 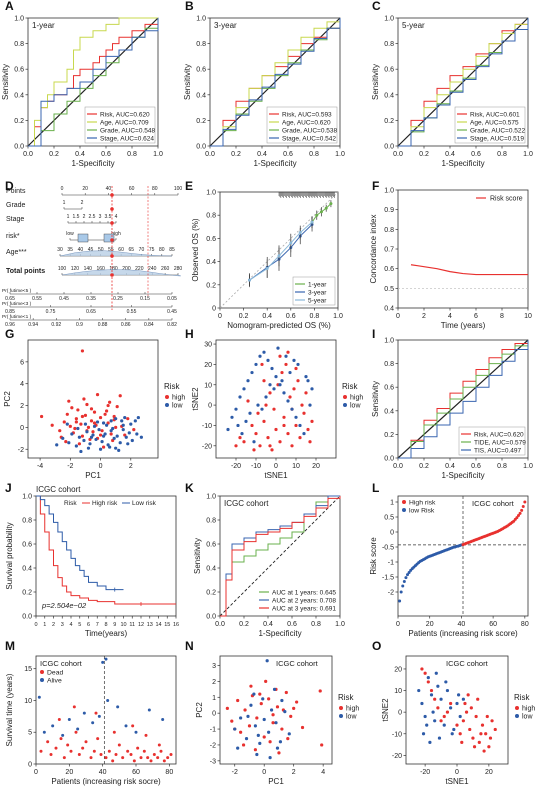 I want to click on roc-curve, so click(x=463, y=399).